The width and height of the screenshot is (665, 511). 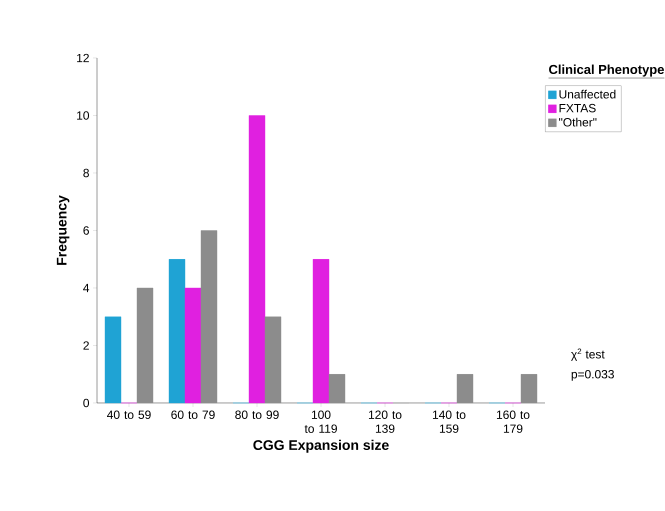 I want to click on x-tick-label: 40 to 59, so click(x=129, y=414).